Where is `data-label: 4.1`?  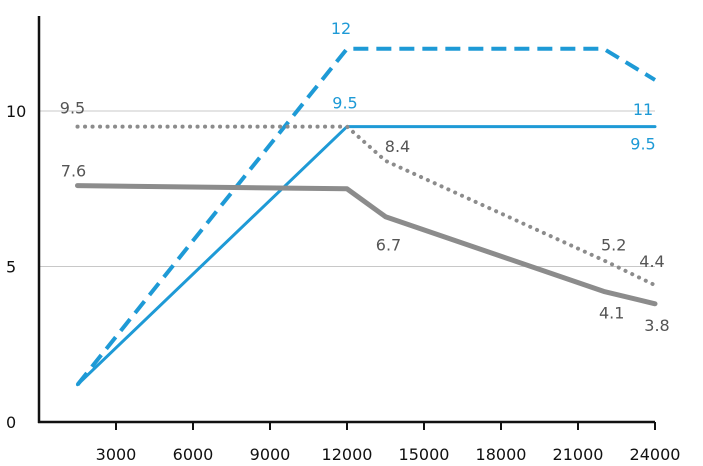 data-label: 4.1 is located at coordinates (611, 312).